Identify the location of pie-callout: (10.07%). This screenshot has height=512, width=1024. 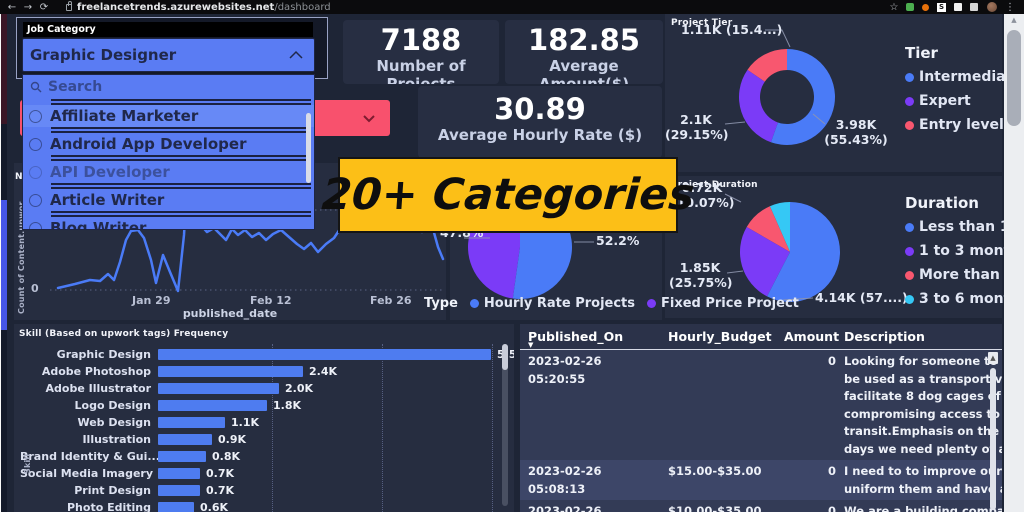
(703, 202).